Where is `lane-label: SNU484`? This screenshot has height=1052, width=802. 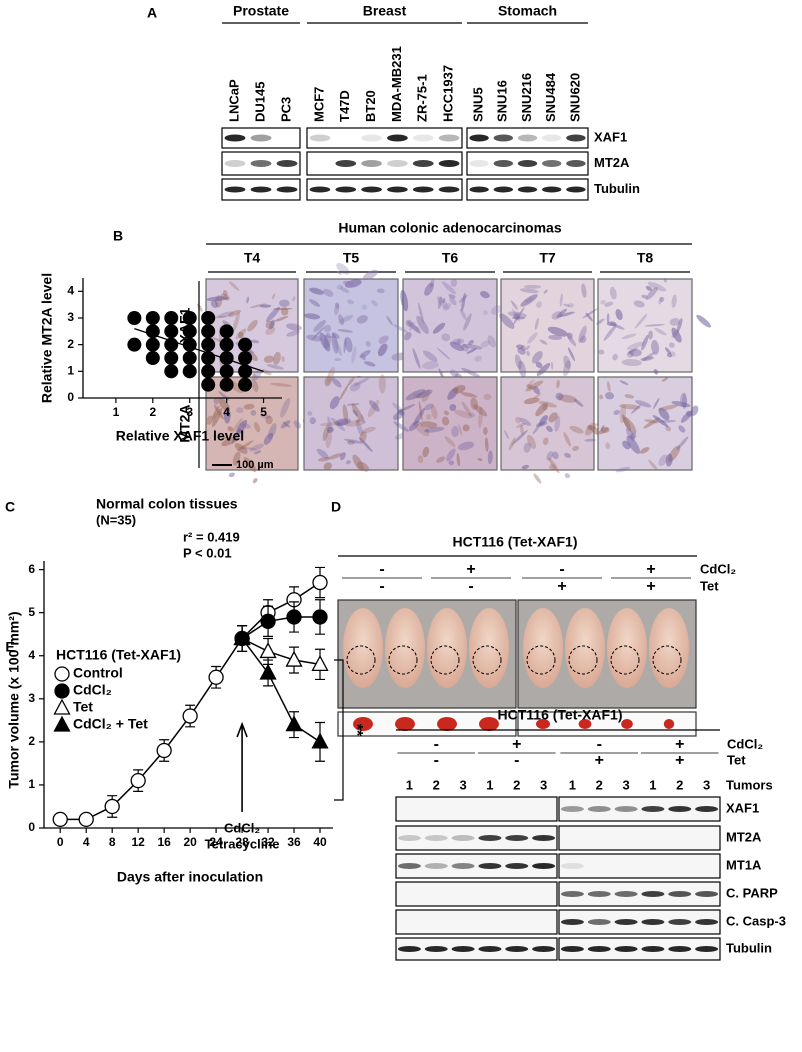 lane-label: SNU484 is located at coordinates (550, 97).